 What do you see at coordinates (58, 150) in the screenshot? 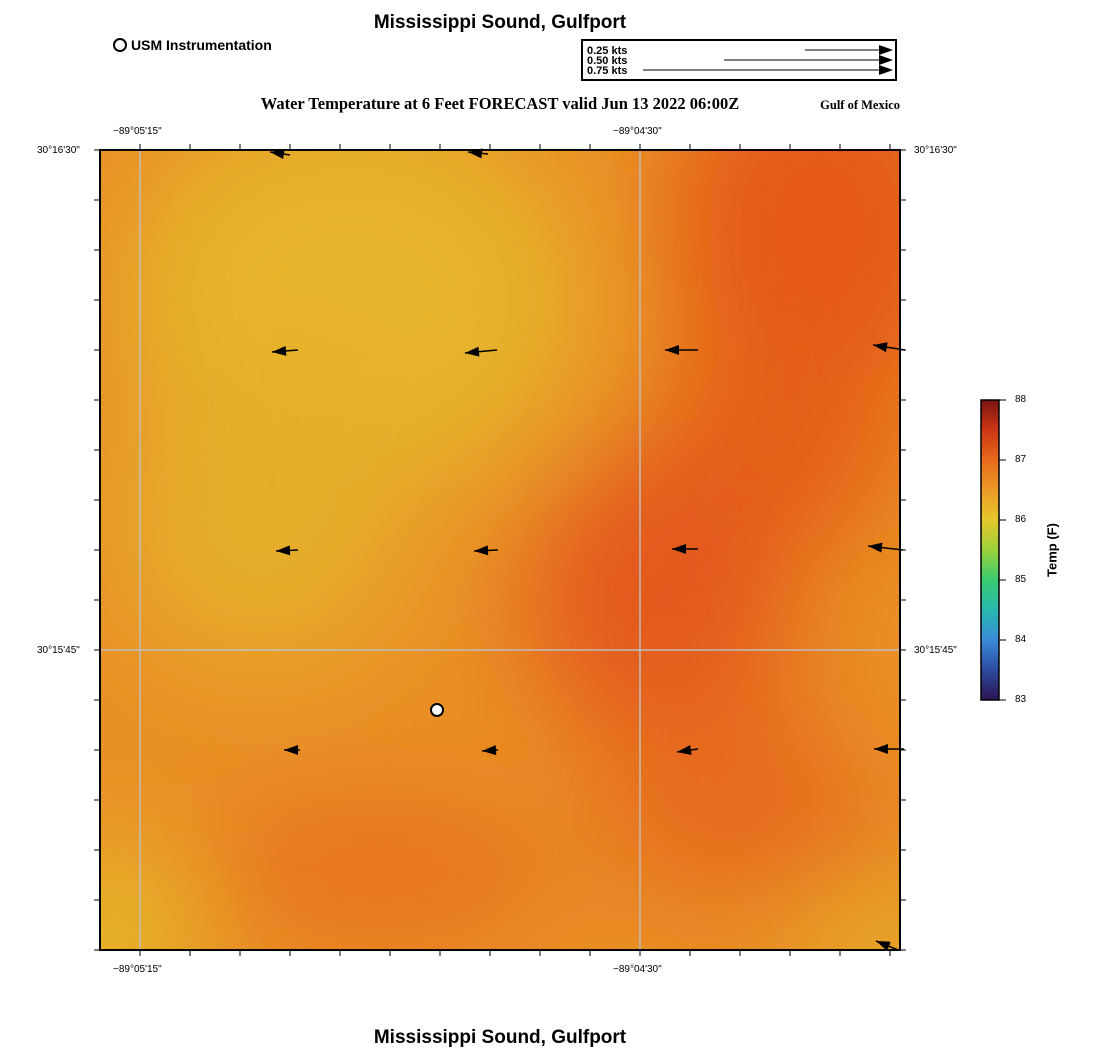
I see `lat-label-left-1: 30°16'30"` at bounding box center [58, 150].